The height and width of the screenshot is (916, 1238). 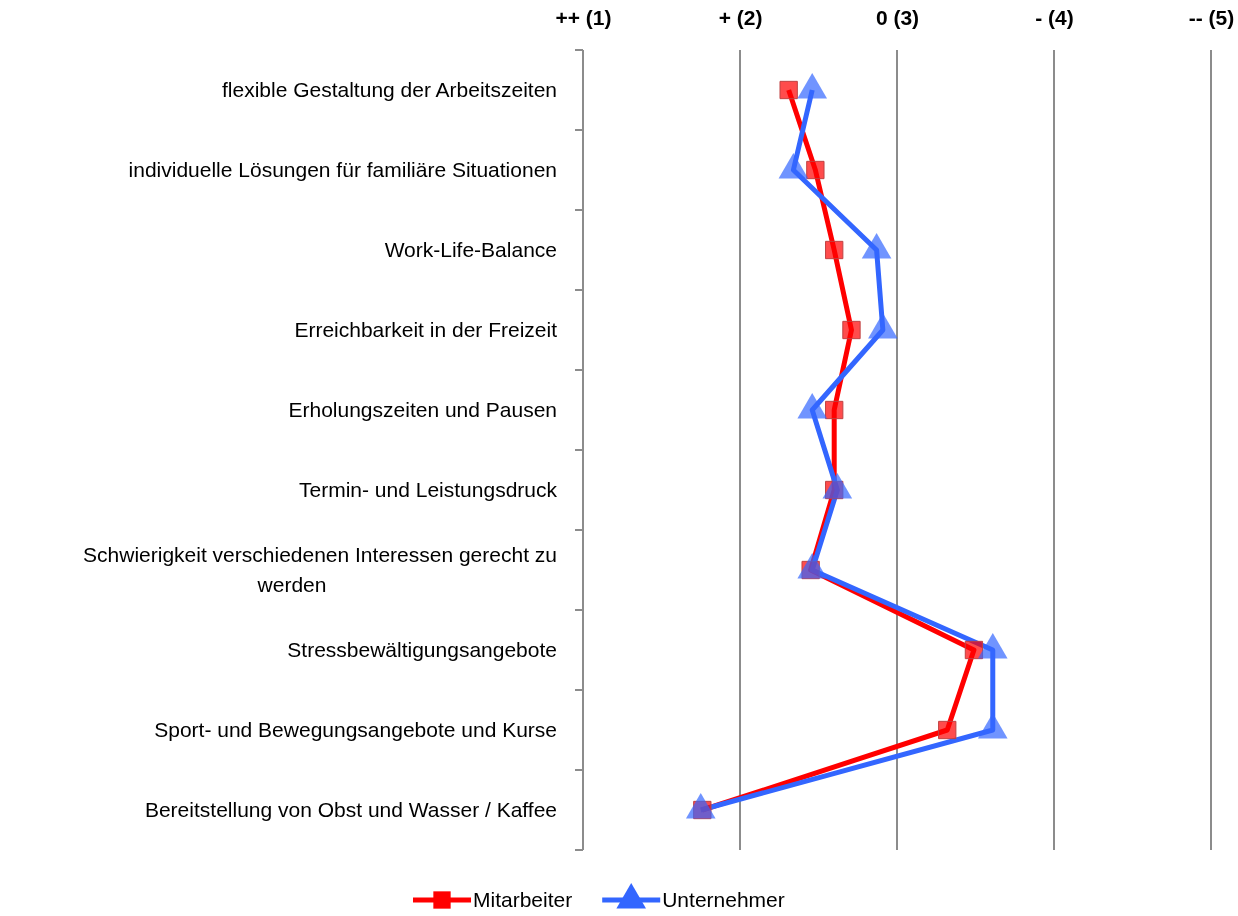 I want to click on x-tick-label: + (2), so click(x=740, y=17).